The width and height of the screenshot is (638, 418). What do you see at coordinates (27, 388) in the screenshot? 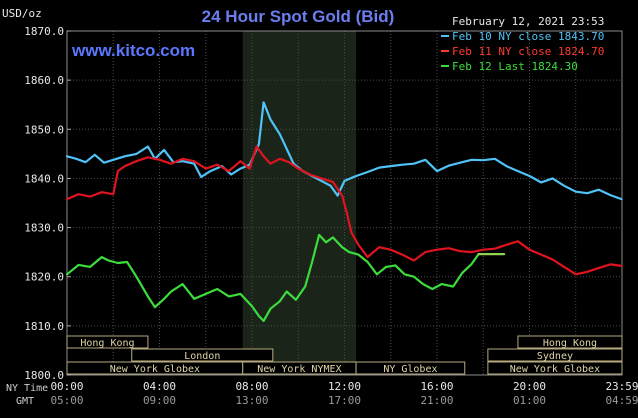
I see `ny-time-row-label: NY Time` at bounding box center [27, 388].